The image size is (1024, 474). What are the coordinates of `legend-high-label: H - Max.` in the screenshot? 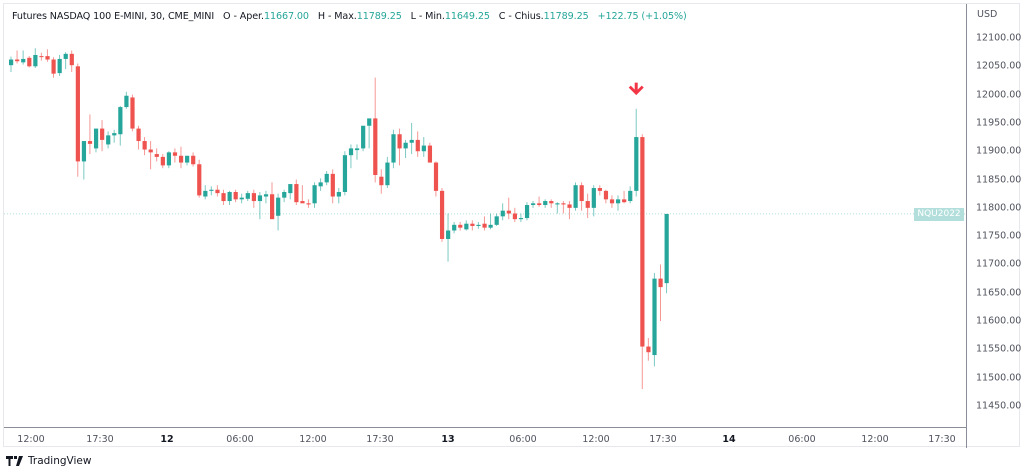 It's located at (337, 16).